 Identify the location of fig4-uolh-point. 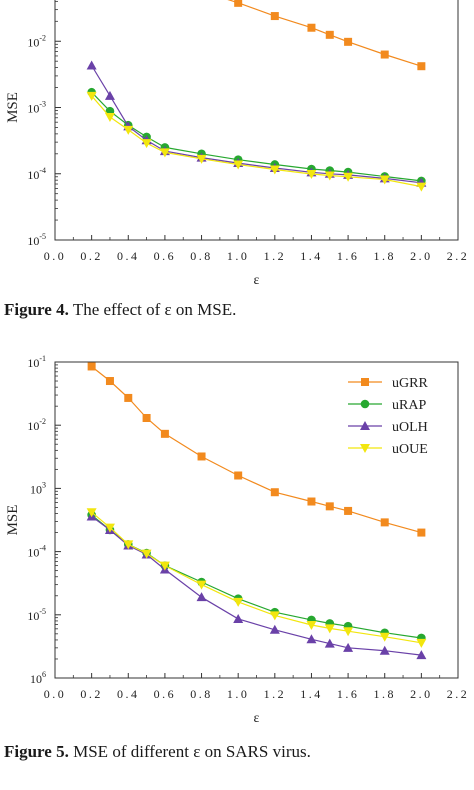
(109, 95).